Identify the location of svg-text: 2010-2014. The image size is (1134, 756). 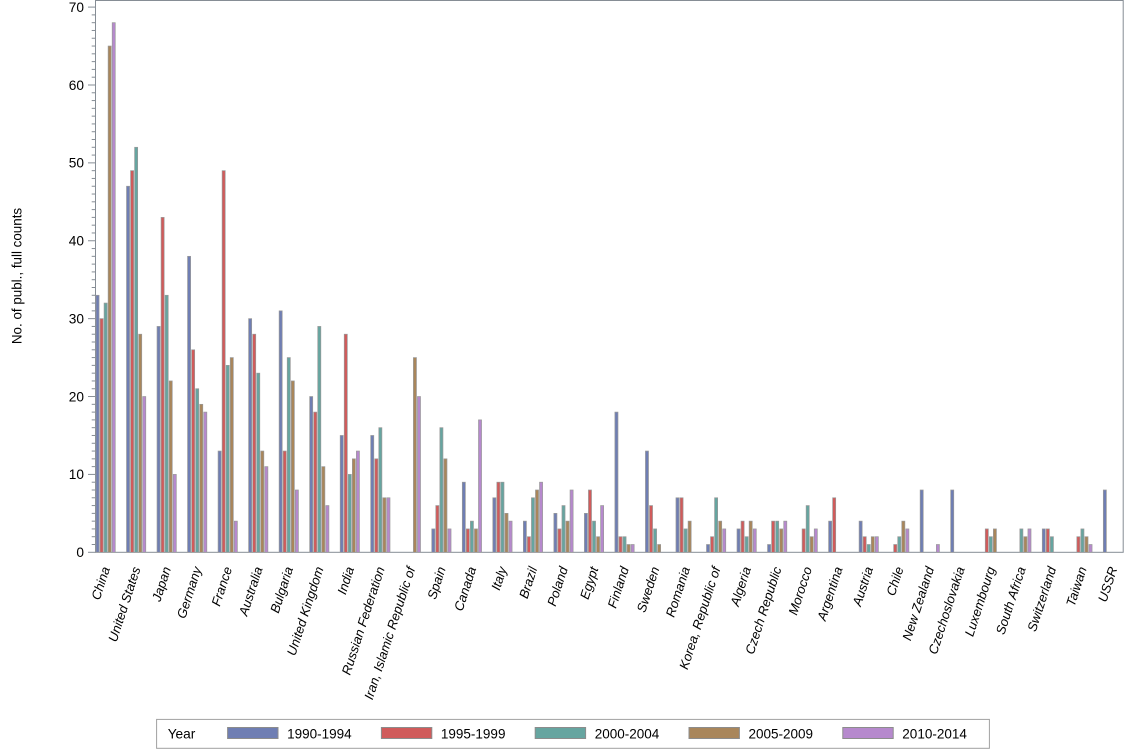
(934, 733).